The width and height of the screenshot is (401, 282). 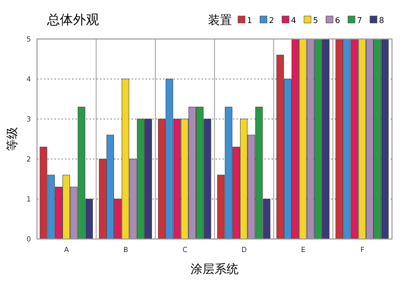 What do you see at coordinates (72, 20) in the screenshot?
I see `chart-title: 总体外观` at bounding box center [72, 20].